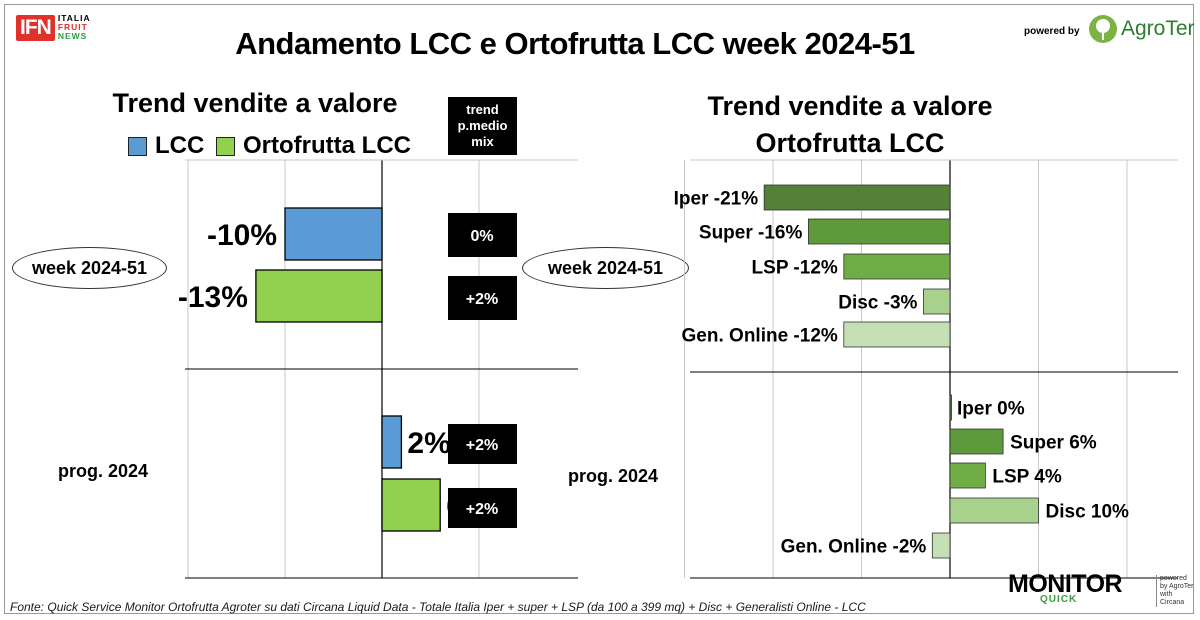  I want to click on right-bar-label: Super 6%, so click(1053, 443).